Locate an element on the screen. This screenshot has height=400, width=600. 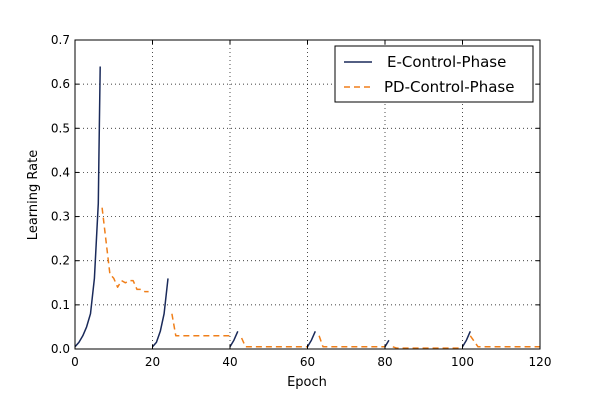
x-tick-label: 0 is located at coordinates (75, 362).